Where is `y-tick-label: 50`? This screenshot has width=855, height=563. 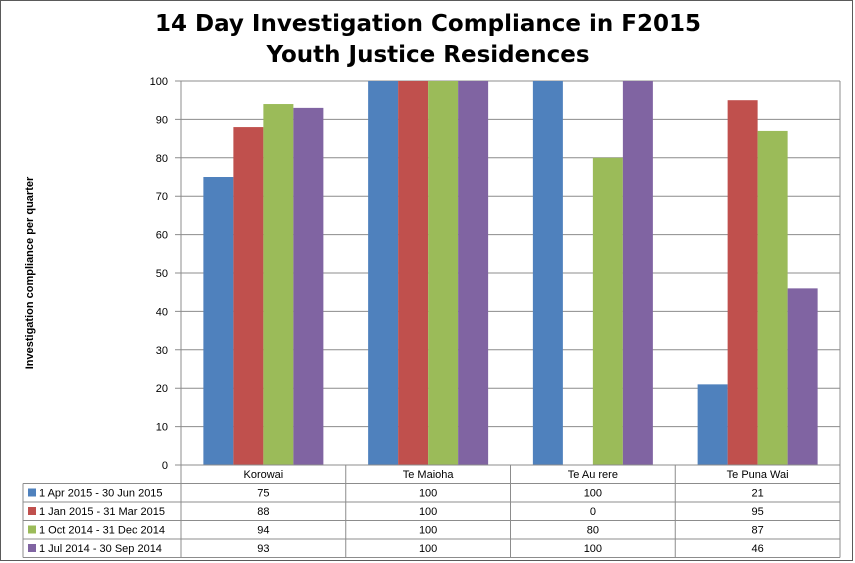 y-tick-label: 50 is located at coordinates (162, 274).